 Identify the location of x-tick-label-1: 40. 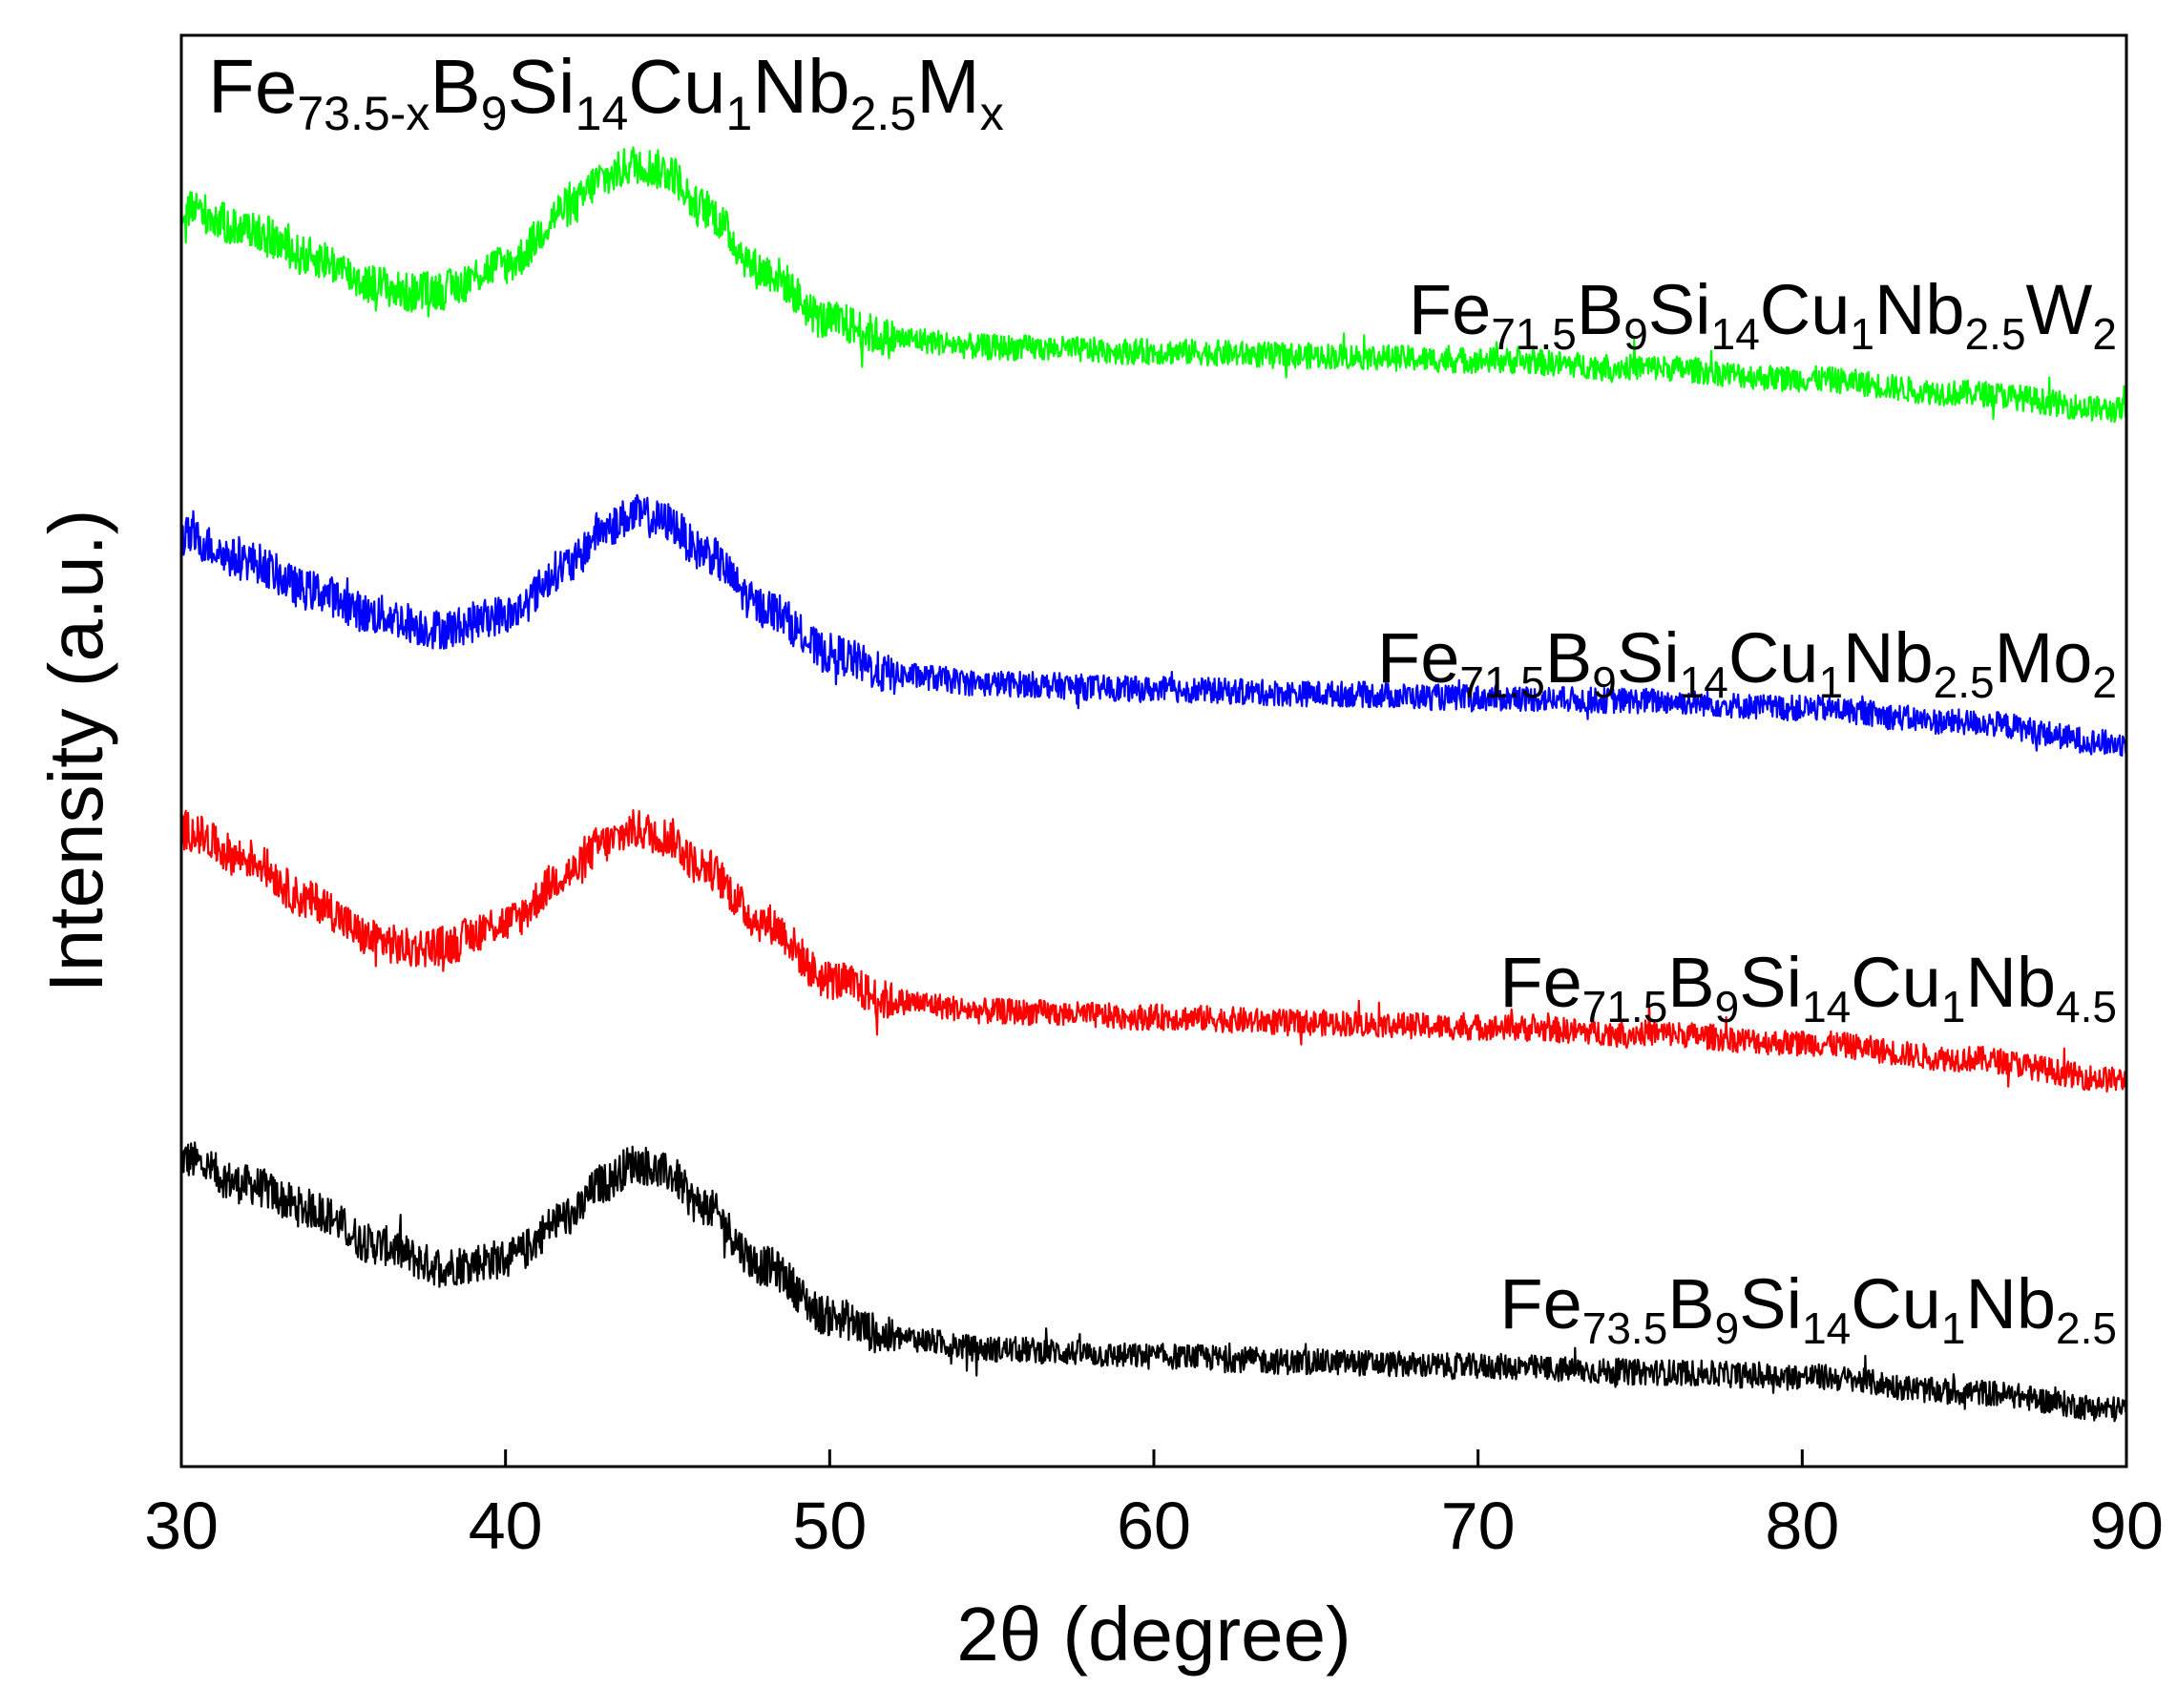
(506, 1526).